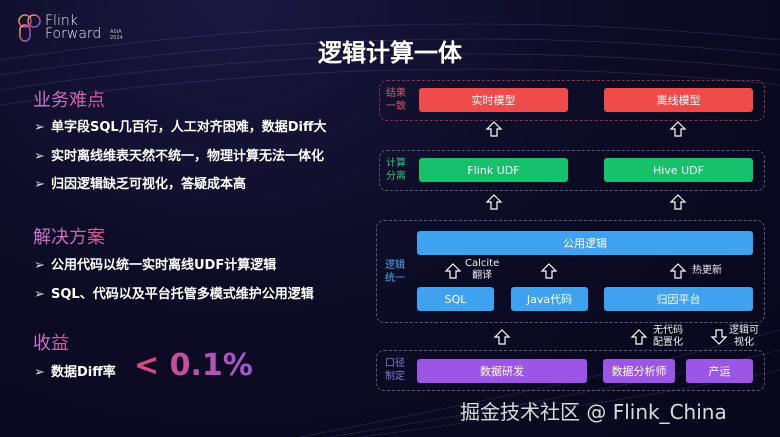  I want to click on section-heading-problems: 业务难点, so click(69, 99).